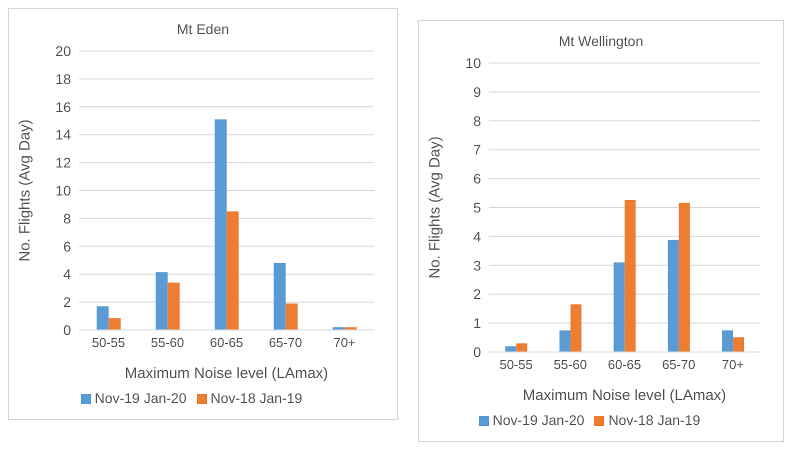  What do you see at coordinates (63, 78) in the screenshot?
I see `y-tick-label: 18` at bounding box center [63, 78].